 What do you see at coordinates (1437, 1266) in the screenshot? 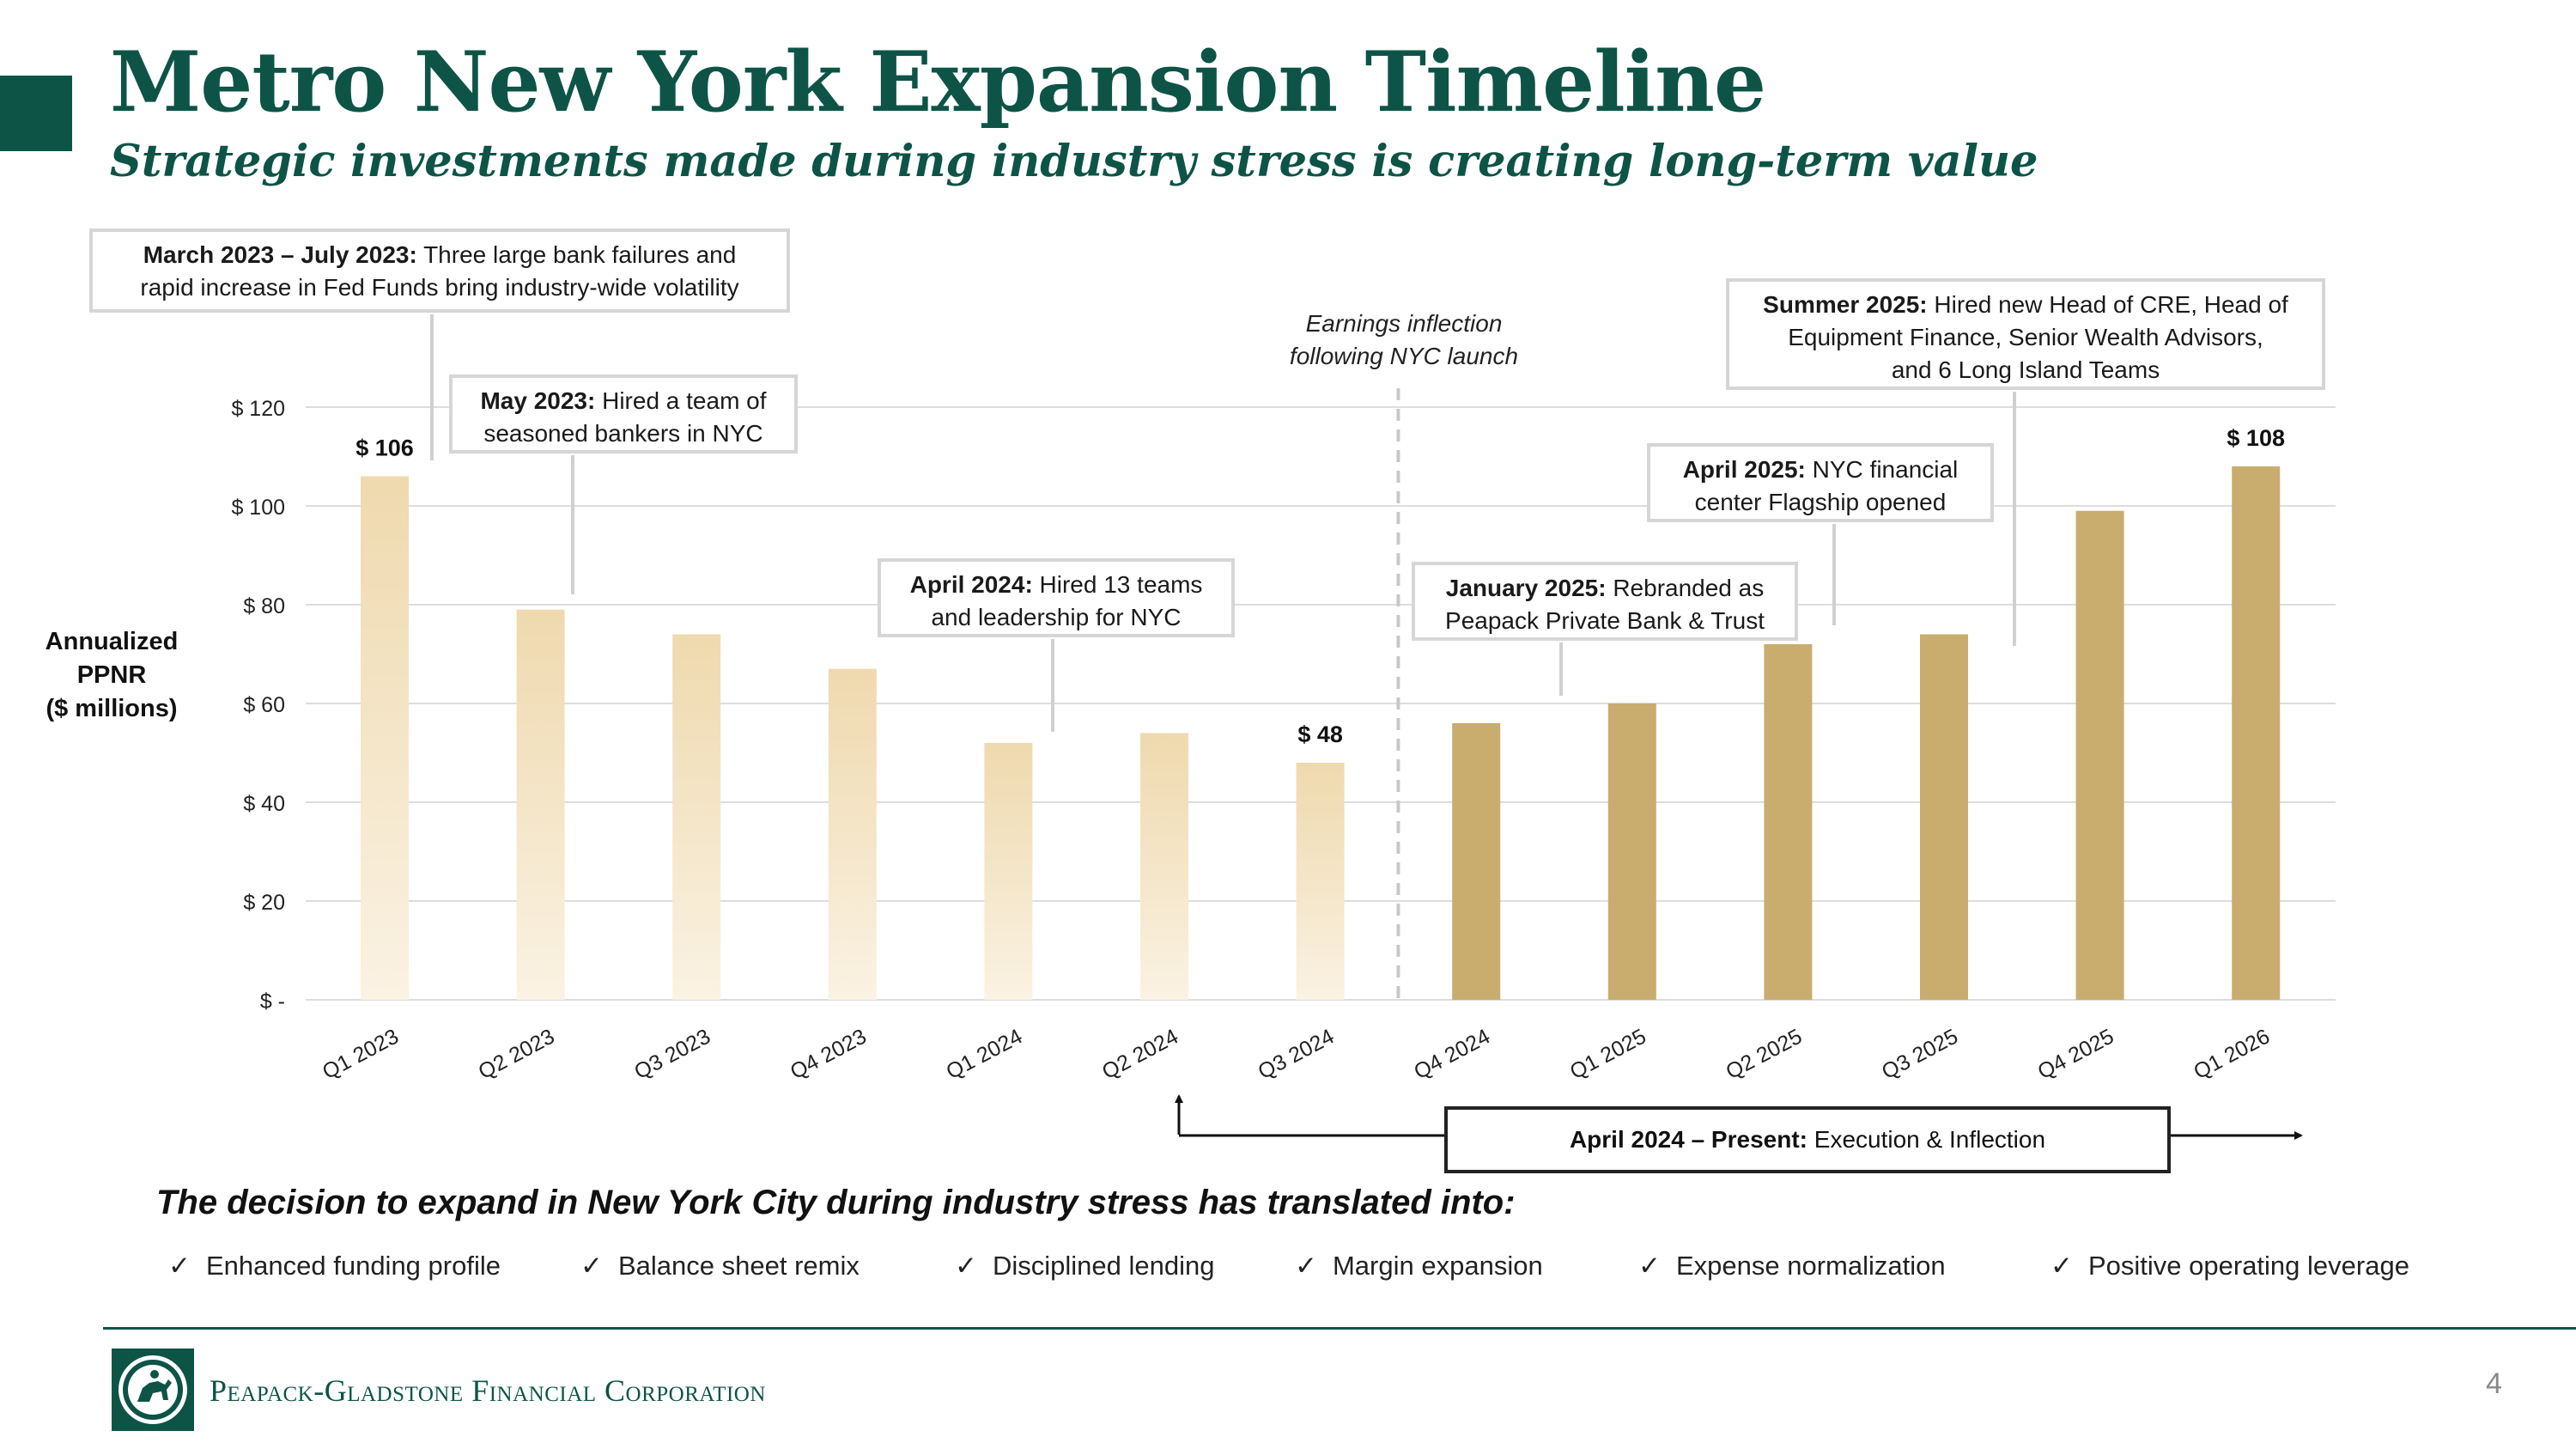
I see `outcome-label: Margin expansion` at bounding box center [1437, 1266].